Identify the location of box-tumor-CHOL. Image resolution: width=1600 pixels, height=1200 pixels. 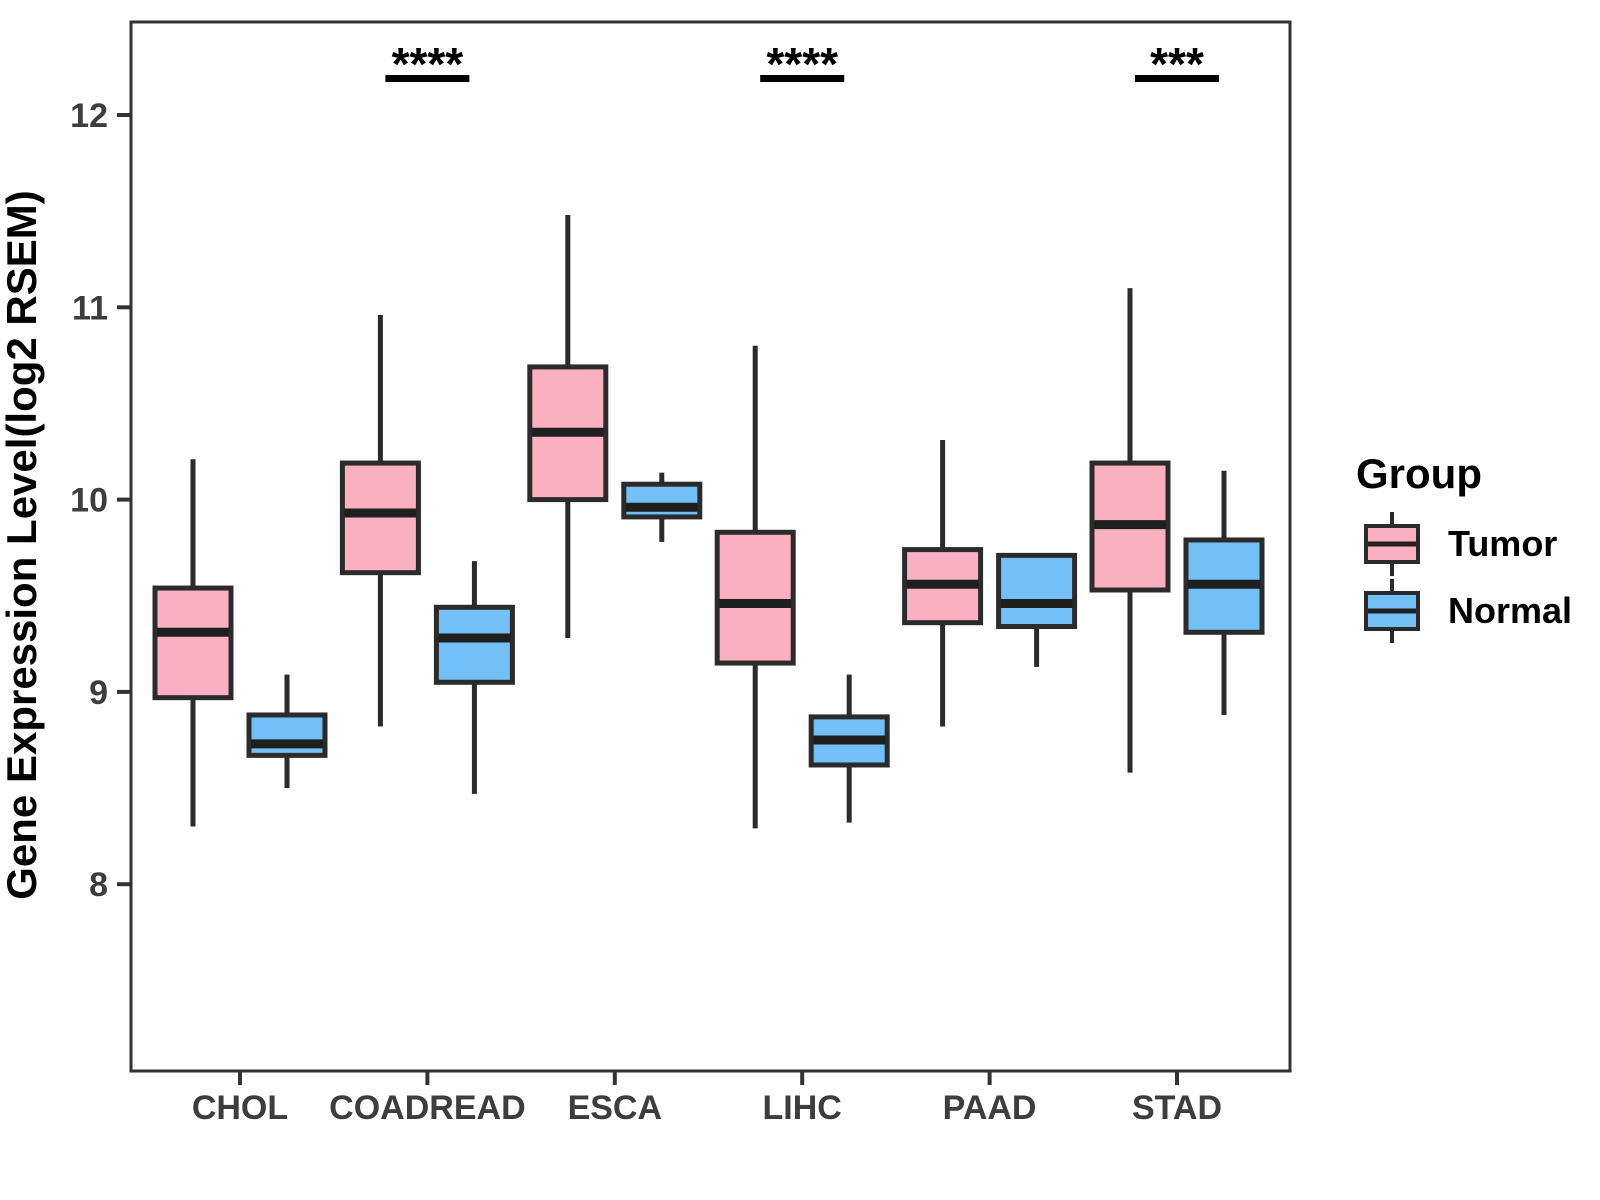
(193, 643).